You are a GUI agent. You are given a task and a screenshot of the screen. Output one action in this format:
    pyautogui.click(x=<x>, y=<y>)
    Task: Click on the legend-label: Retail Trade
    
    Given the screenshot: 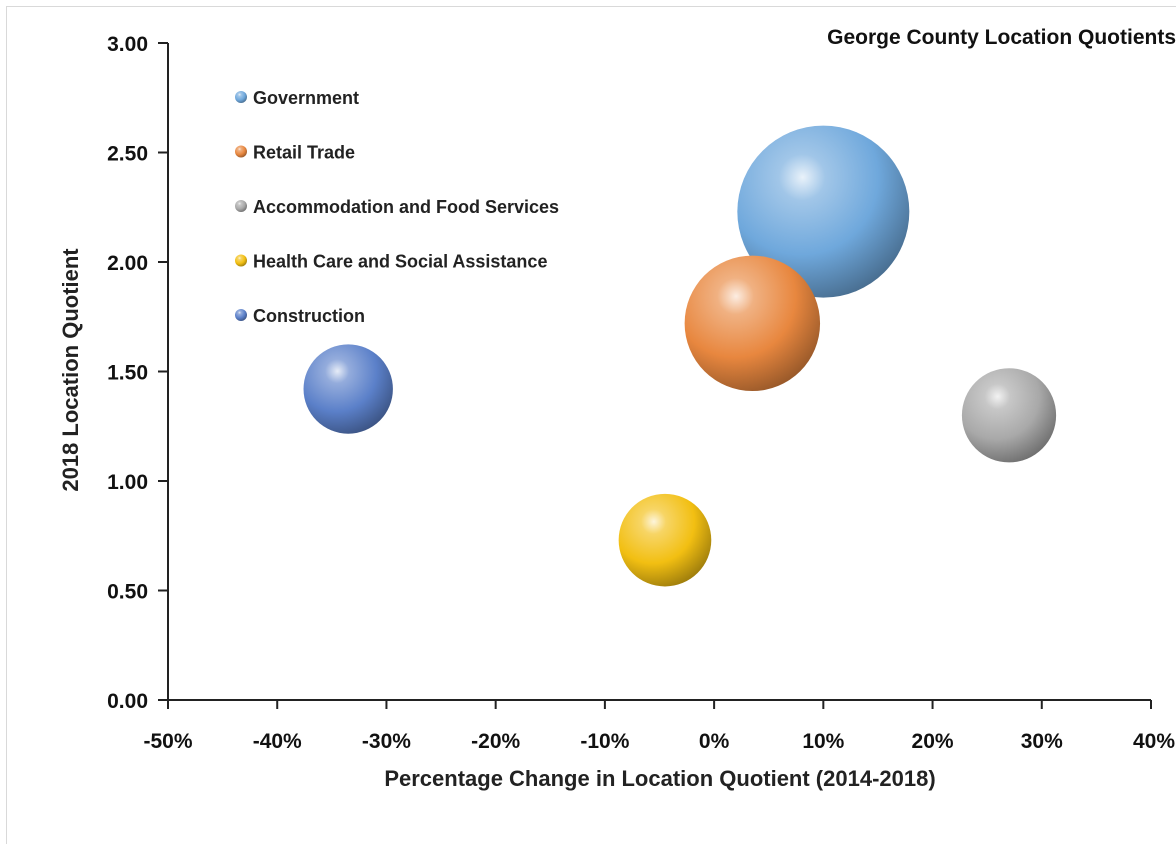 What is the action you would take?
    pyautogui.click(x=304, y=153)
    